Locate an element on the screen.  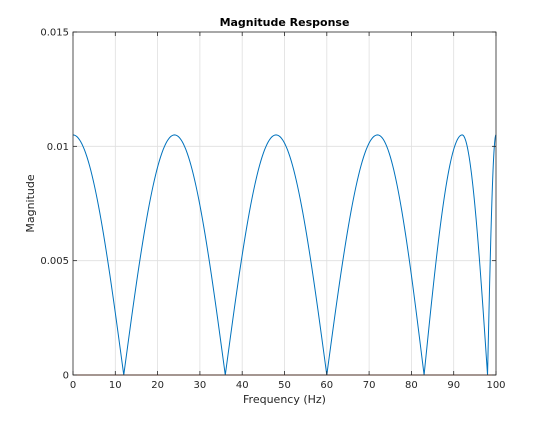
chart-title: Magnitude Response is located at coordinates (285, 22).